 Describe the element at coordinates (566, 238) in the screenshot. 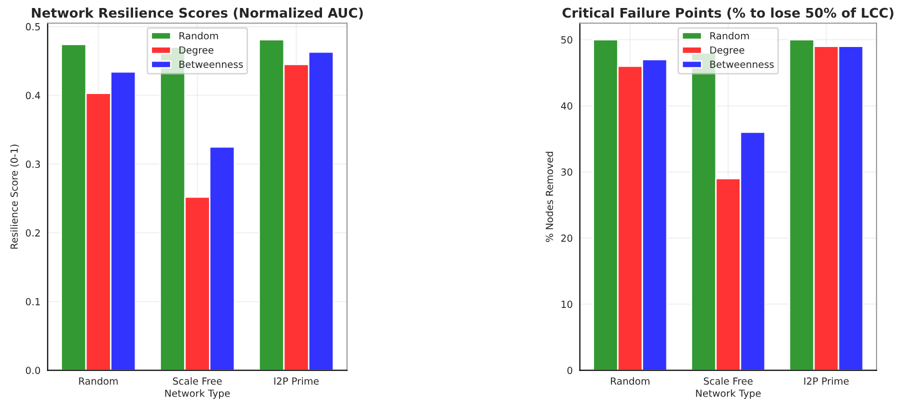

I see `y-tick-label: 20` at that location.